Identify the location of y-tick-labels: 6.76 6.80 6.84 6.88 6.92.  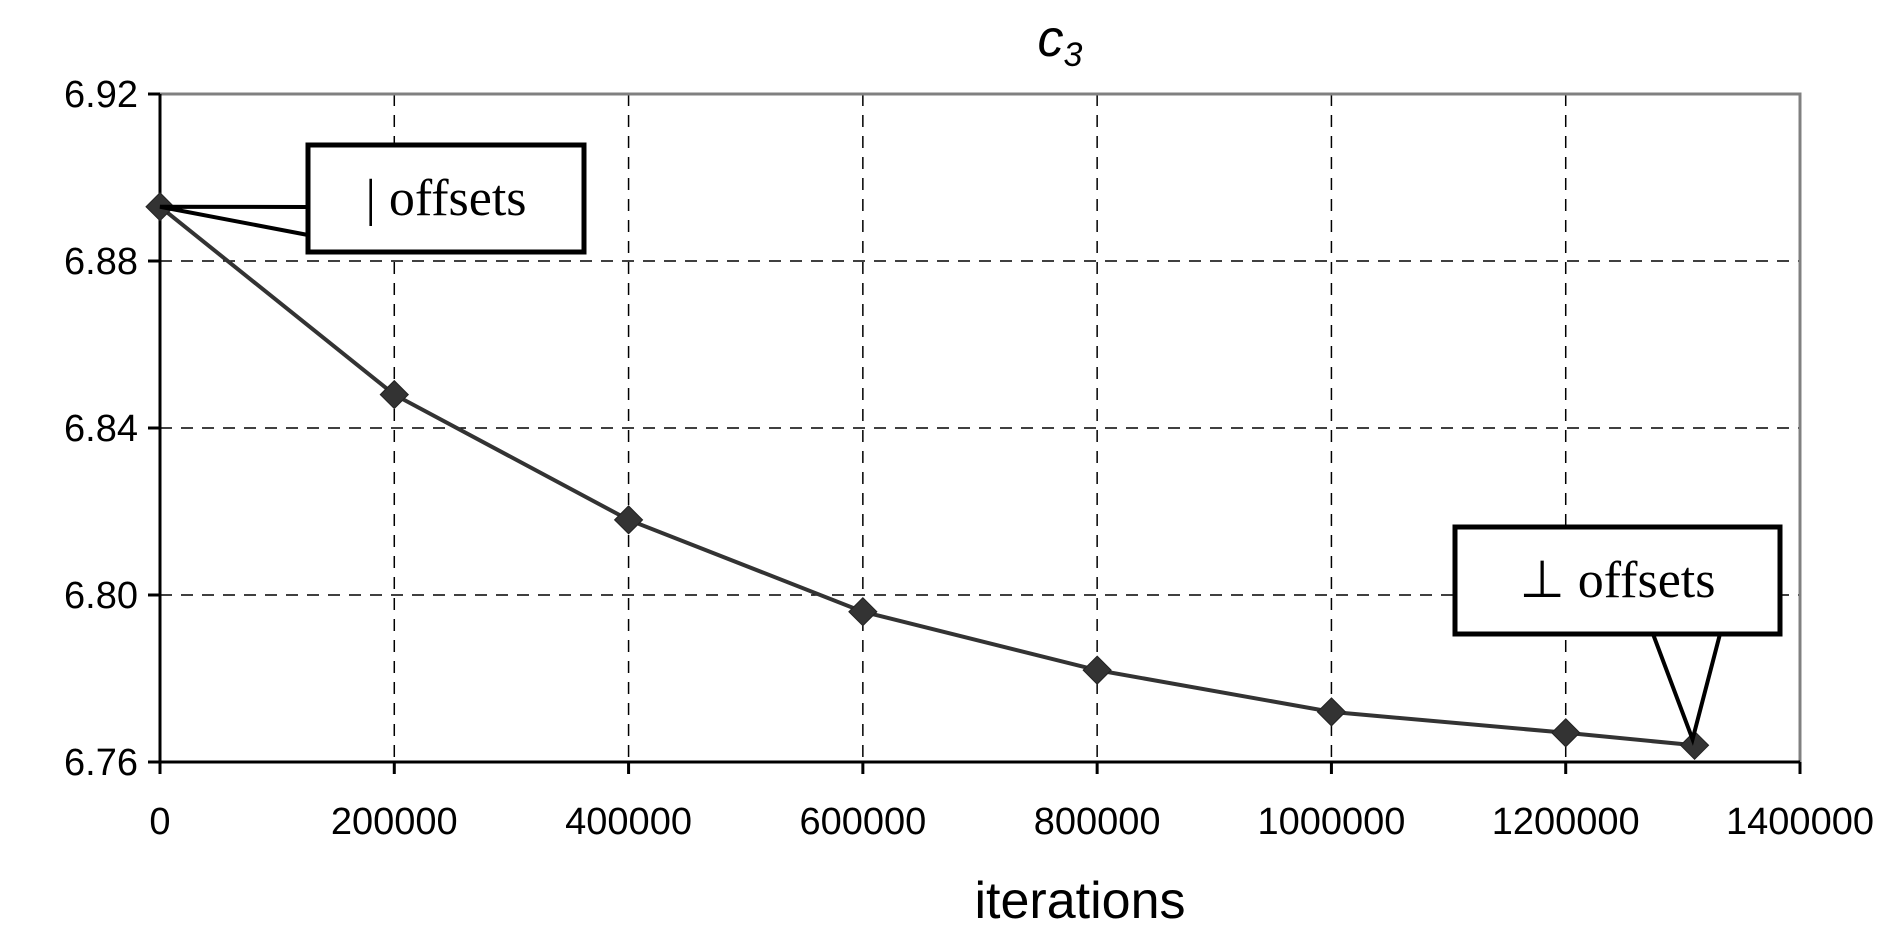
(101, 429).